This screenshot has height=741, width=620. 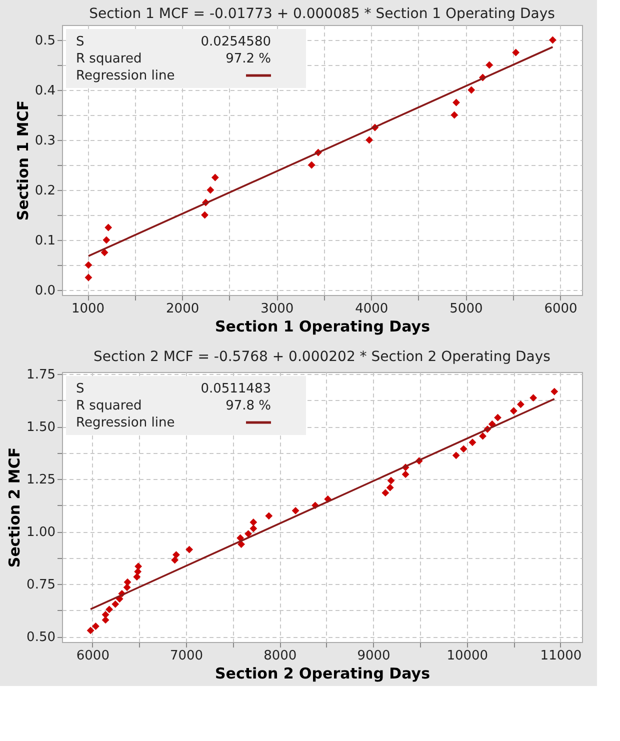 What do you see at coordinates (45, 291) in the screenshot?
I see `y-tick-label: 0.0` at bounding box center [45, 291].